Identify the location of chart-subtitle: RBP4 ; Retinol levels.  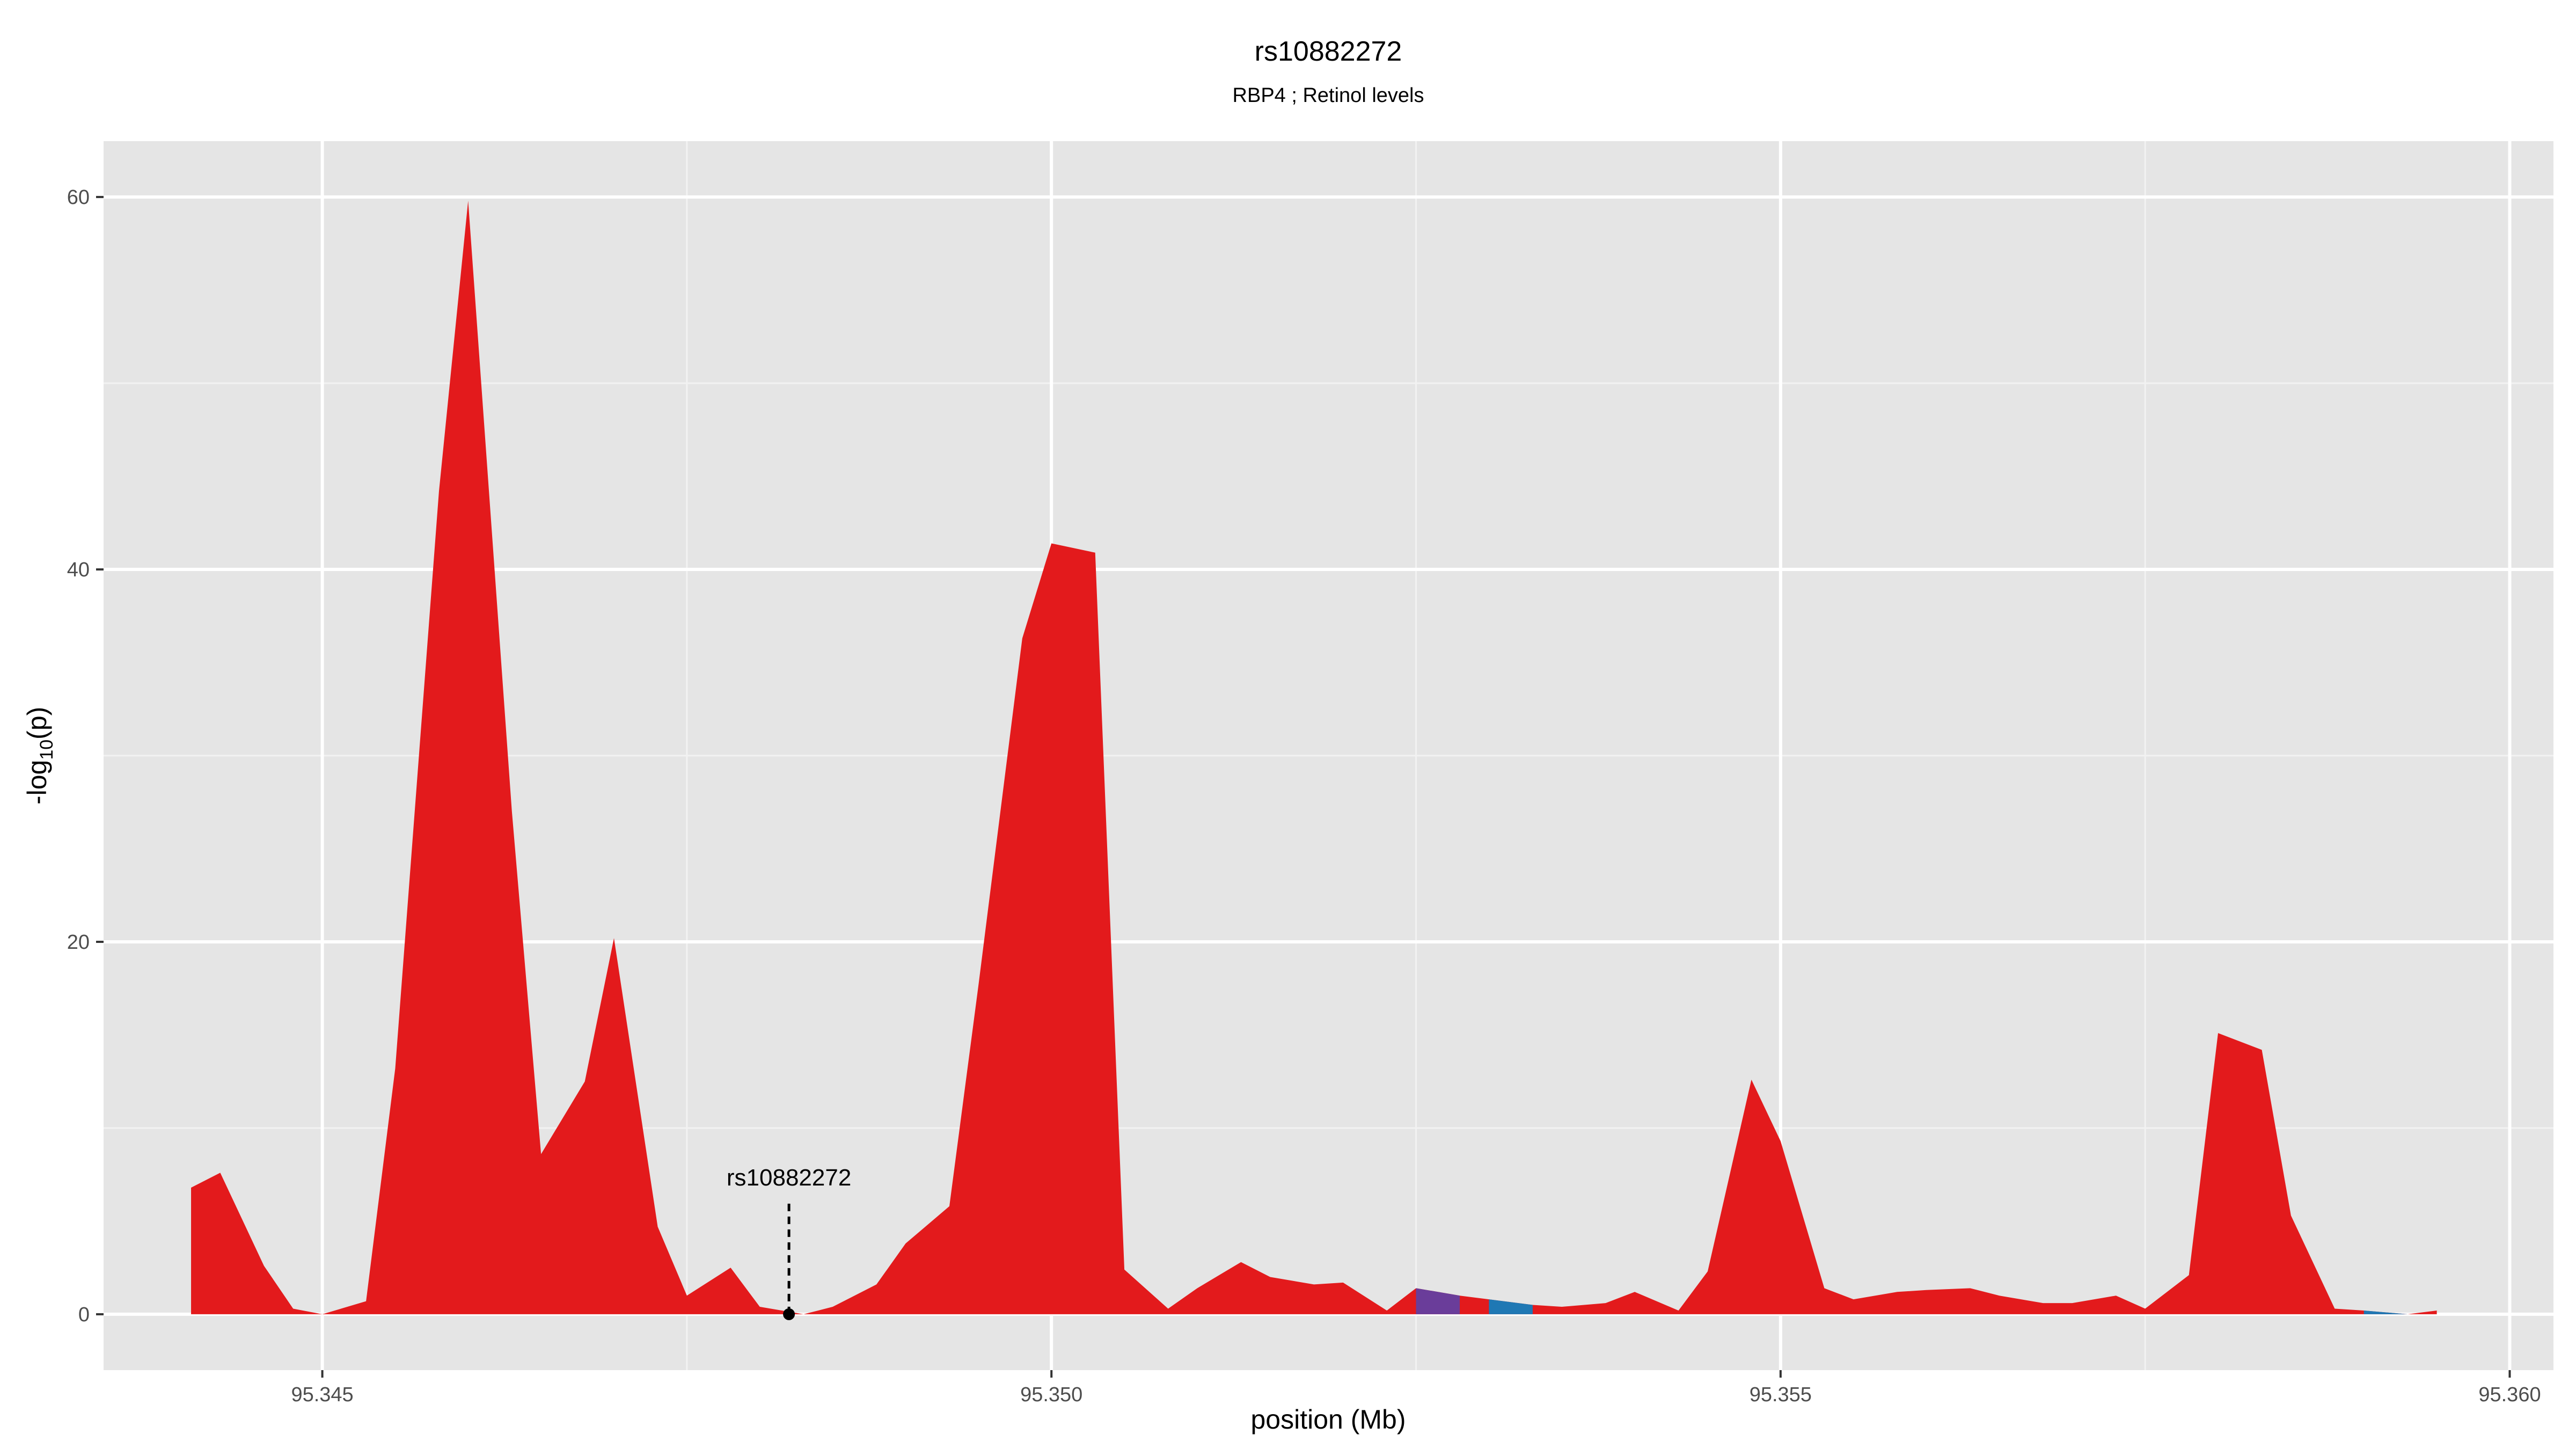
(1328, 95).